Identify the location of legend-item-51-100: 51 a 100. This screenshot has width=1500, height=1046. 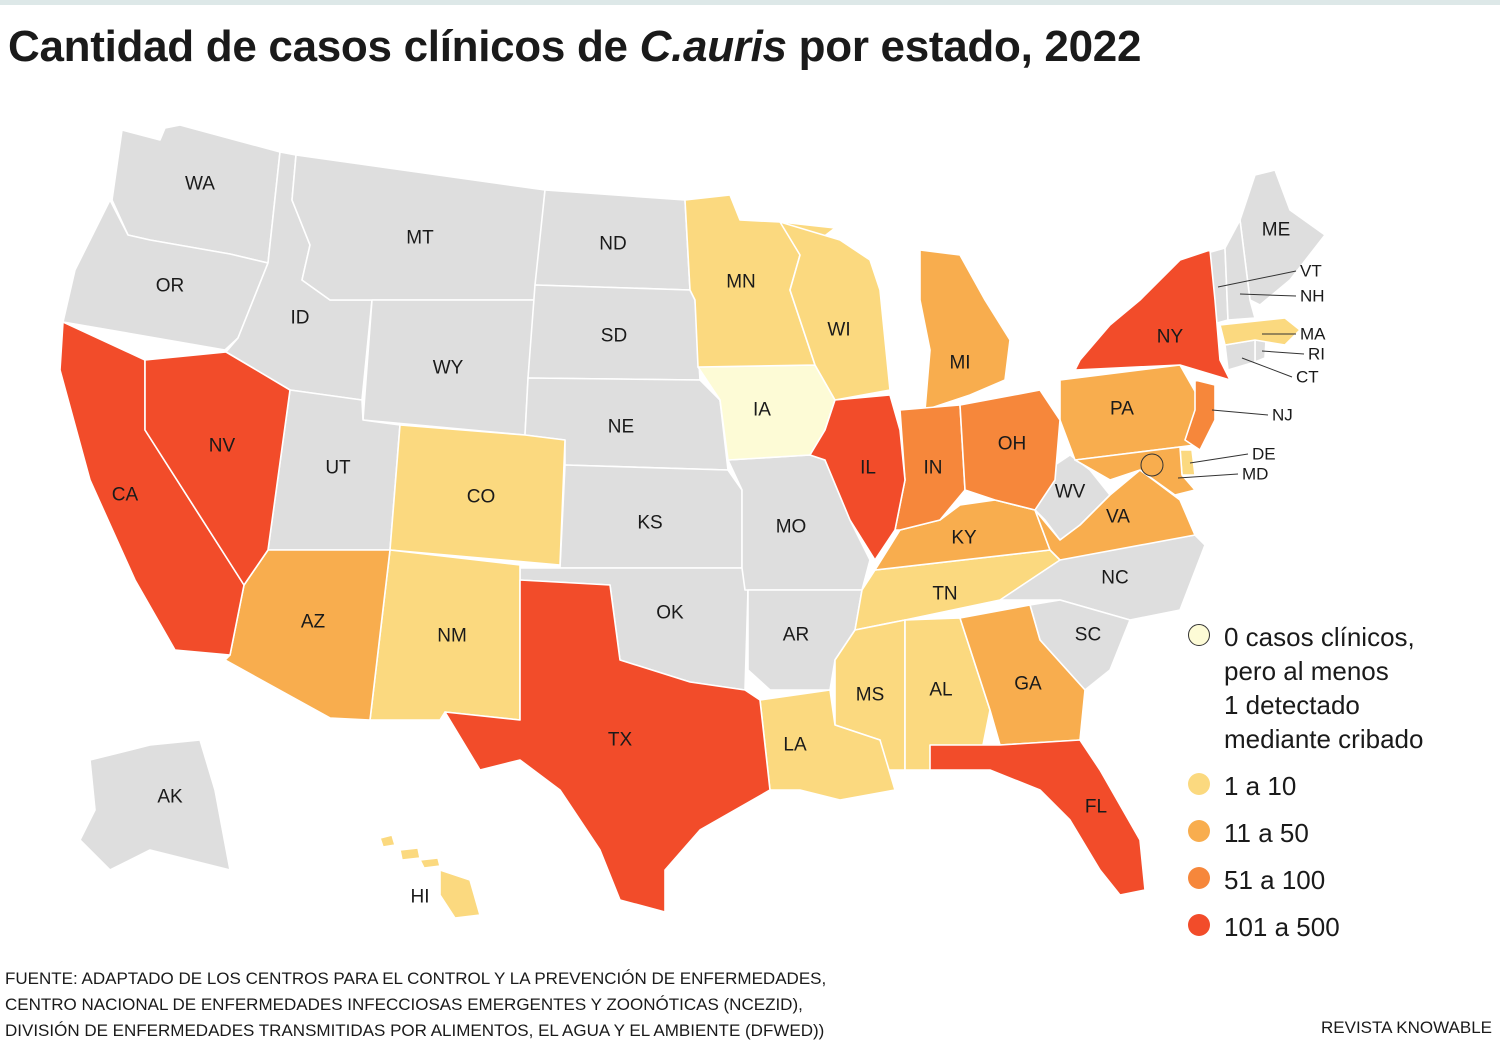
(1338, 880).